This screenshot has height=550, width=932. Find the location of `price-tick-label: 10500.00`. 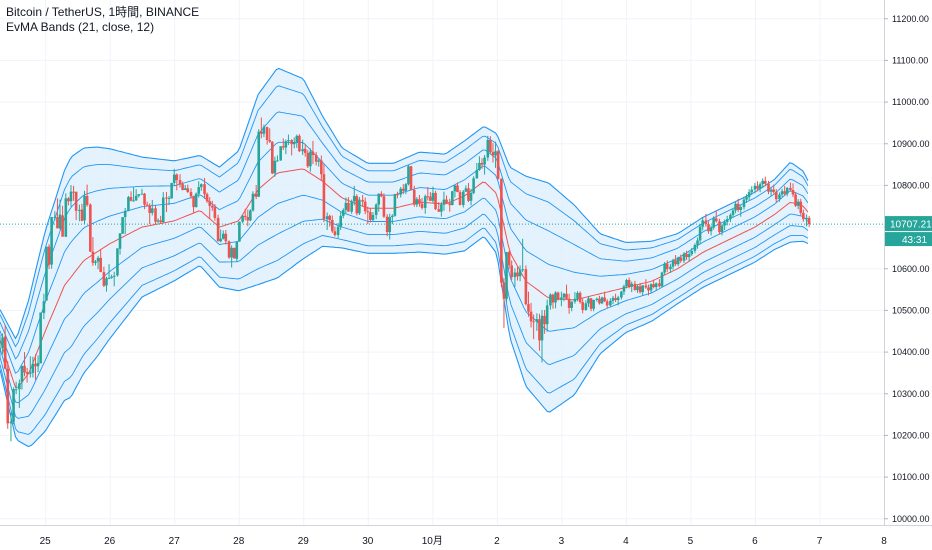

price-tick-label: 10500.00 is located at coordinates (911, 310).